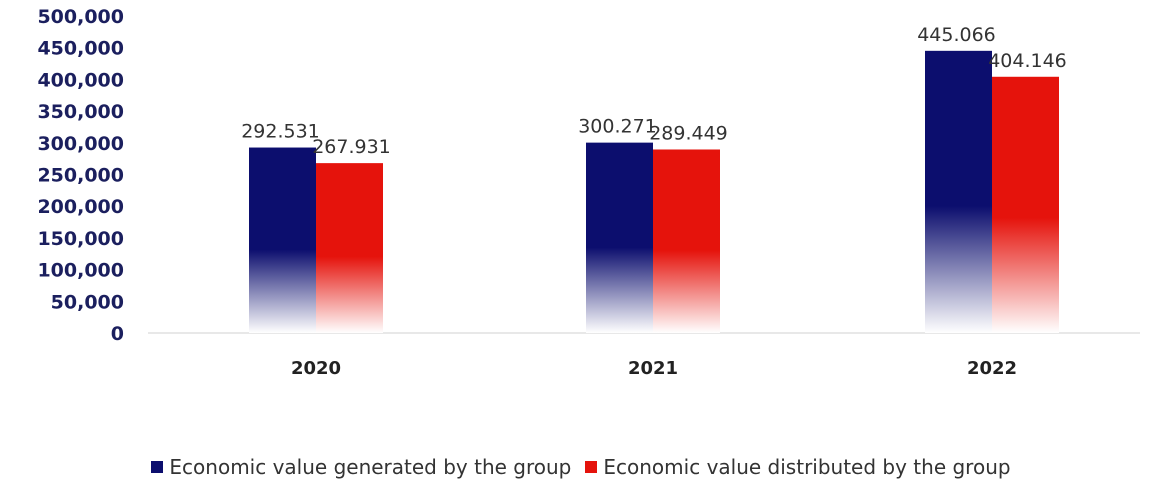 The height and width of the screenshot is (484, 1162). What do you see at coordinates (80, 112) in the screenshot?
I see `y-tick-label: 350,000` at bounding box center [80, 112].